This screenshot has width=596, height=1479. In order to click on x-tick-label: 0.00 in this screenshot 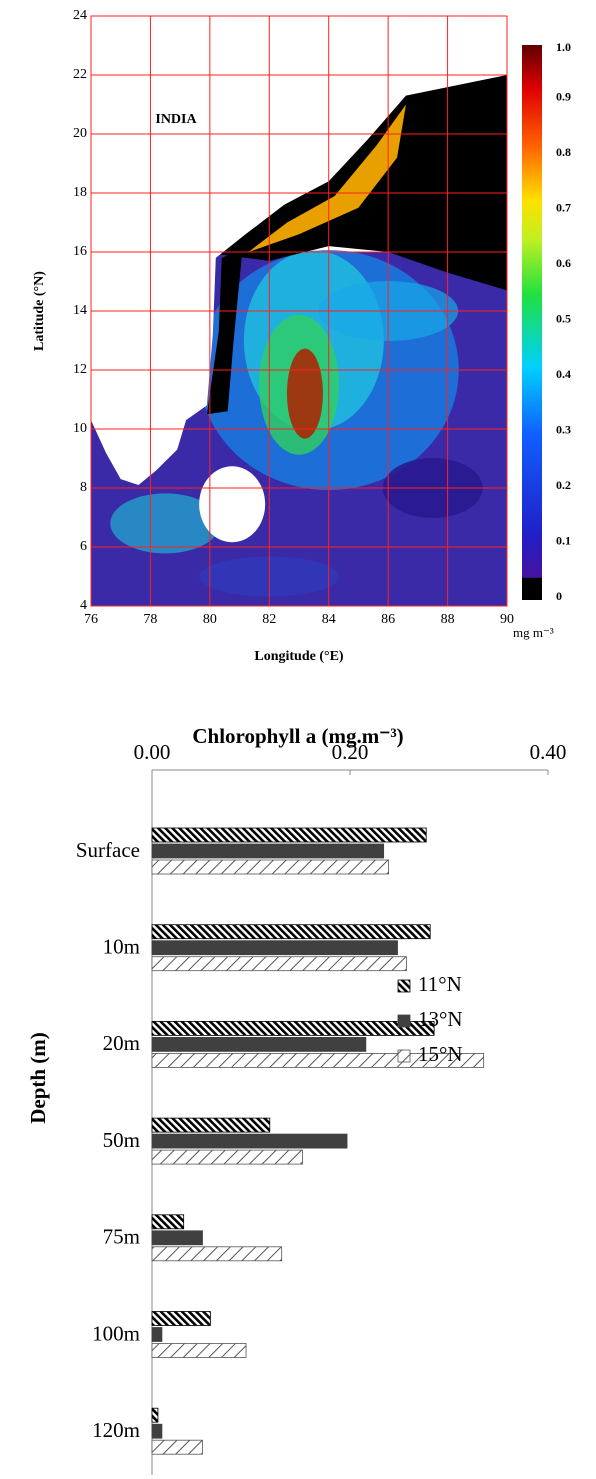, I will do `click(152, 752)`.